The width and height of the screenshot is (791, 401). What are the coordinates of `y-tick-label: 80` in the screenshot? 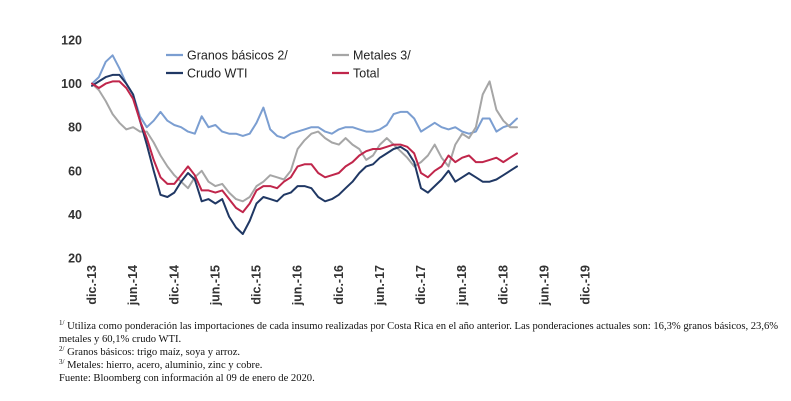 It's located at (75, 128).